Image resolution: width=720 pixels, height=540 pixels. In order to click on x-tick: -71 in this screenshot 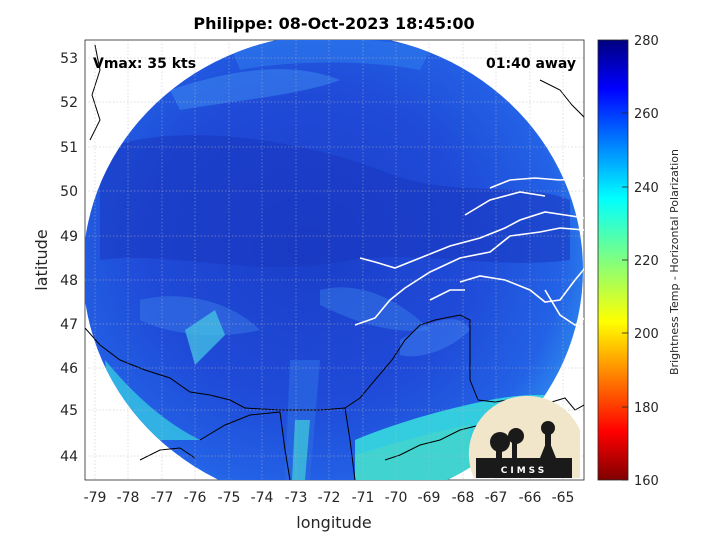, I will do `click(363, 498)`.